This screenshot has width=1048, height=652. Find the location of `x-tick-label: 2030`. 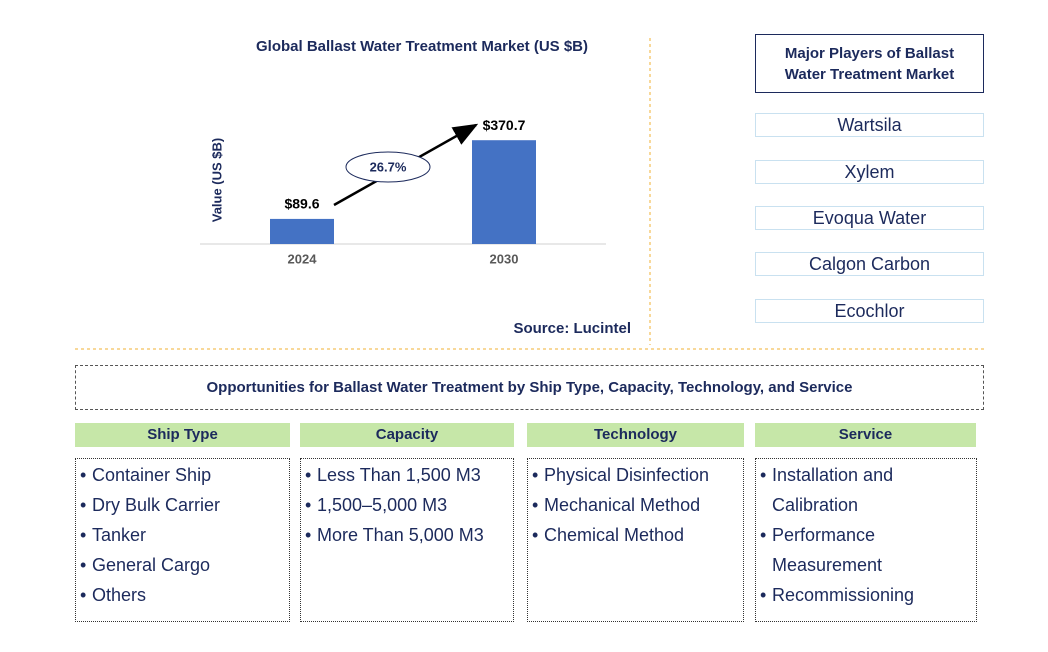

x-tick-label: 2030 is located at coordinates (504, 258).